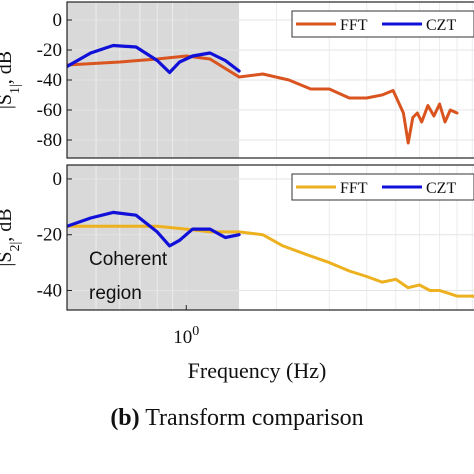 The width and height of the screenshot is (474, 474). Describe the element at coordinates (115, 293) in the screenshot. I see `coherent-region-label-line2: region` at that location.